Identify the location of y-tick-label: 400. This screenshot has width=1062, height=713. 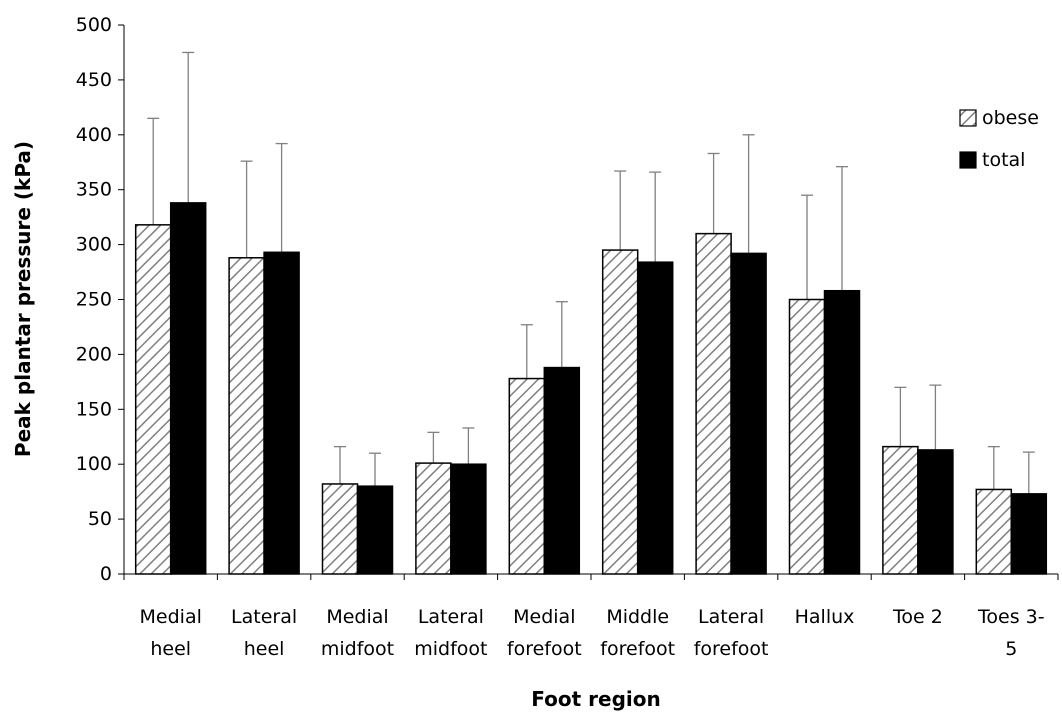
(94, 135).